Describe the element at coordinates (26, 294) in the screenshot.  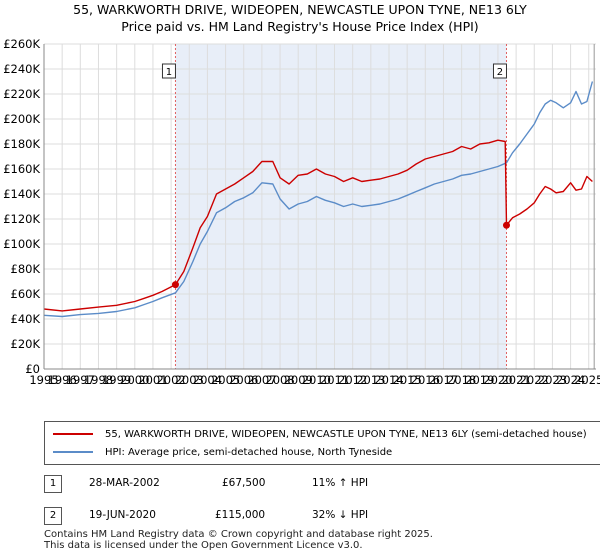
I see `y-tick-label: £60K` at that location.